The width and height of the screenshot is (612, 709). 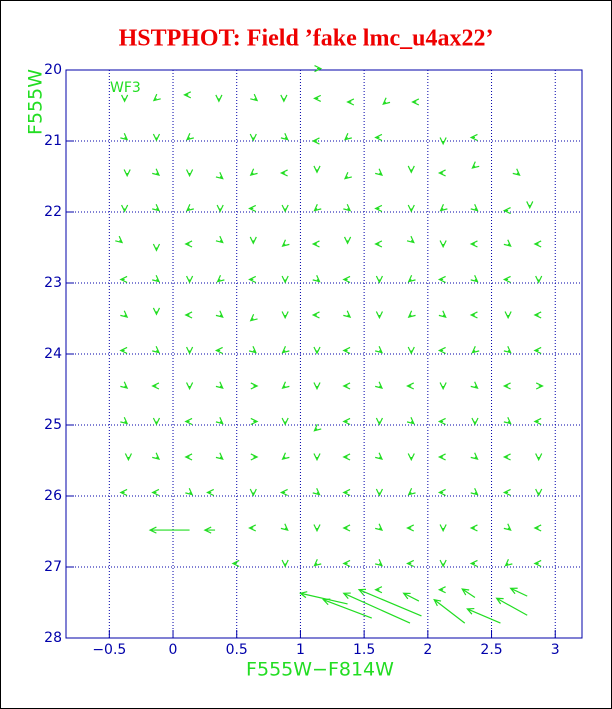 I want to click on x-tick-label: 1.5, so click(x=364, y=650).